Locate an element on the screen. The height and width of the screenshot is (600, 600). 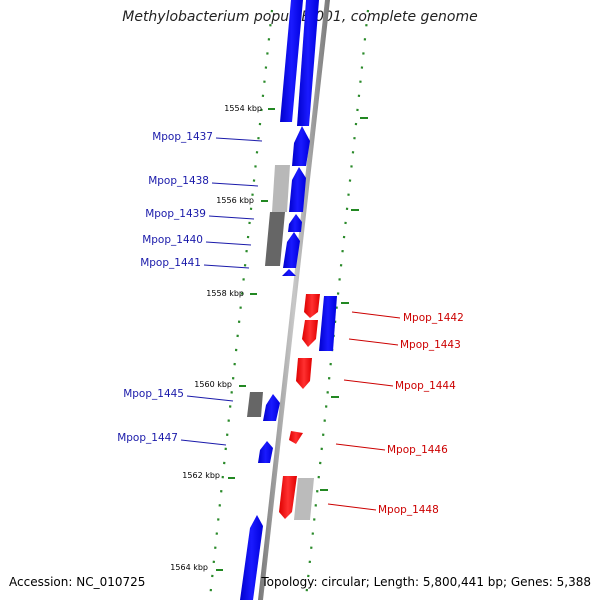
gene-mpop-1443-forward is located at coordinates (328, 323).